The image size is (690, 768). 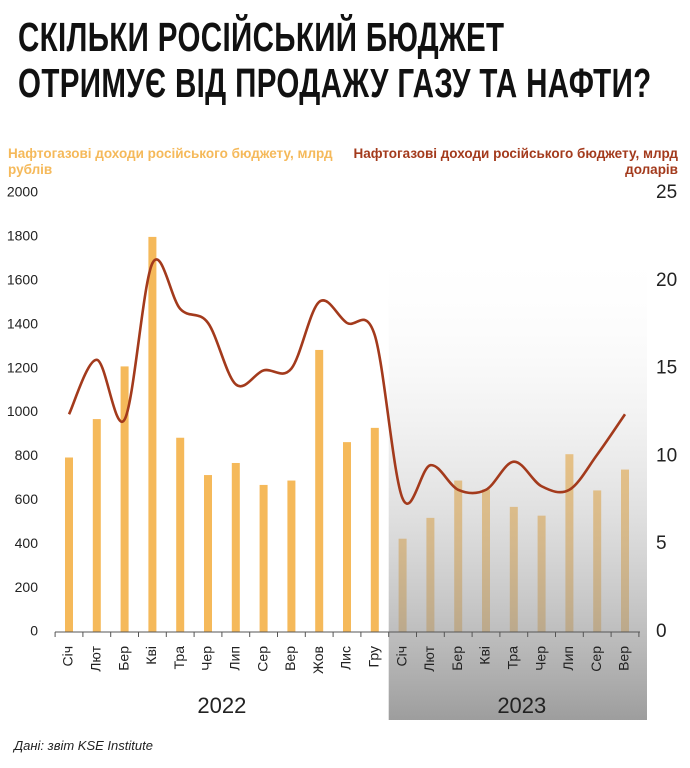 What do you see at coordinates (661, 631) in the screenshot?
I see `y2-tick-label: 0` at bounding box center [661, 631].